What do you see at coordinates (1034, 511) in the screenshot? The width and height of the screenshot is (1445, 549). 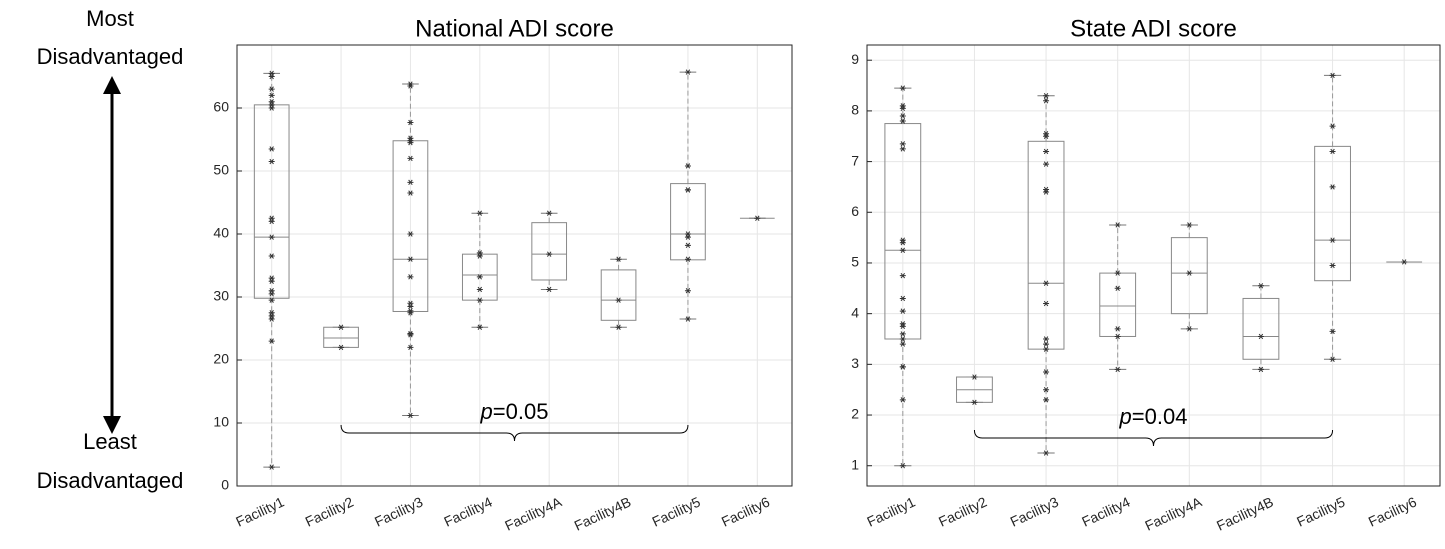 I see `x-tick-label: Facility3` at bounding box center [1034, 511].